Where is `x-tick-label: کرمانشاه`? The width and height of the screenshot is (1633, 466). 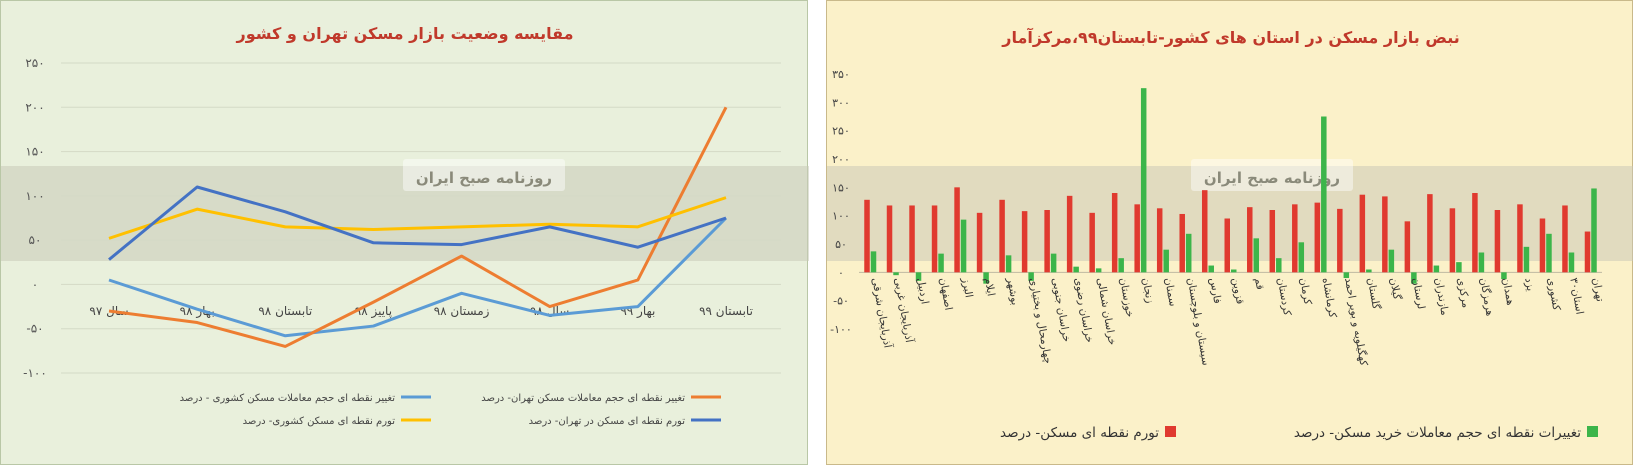 x-tick-label: کرمانشاه is located at coordinates (1329, 298).